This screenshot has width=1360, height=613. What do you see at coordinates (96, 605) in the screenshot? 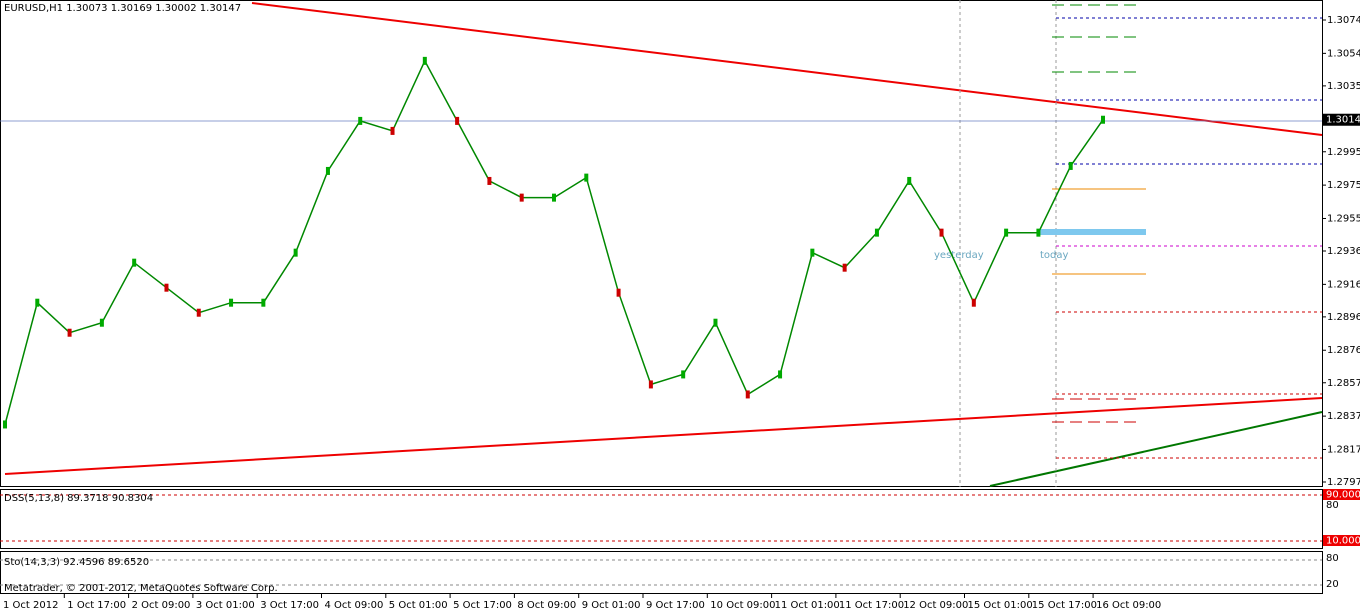
I see `time-label: 1 Oct 17:00` at bounding box center [96, 605].